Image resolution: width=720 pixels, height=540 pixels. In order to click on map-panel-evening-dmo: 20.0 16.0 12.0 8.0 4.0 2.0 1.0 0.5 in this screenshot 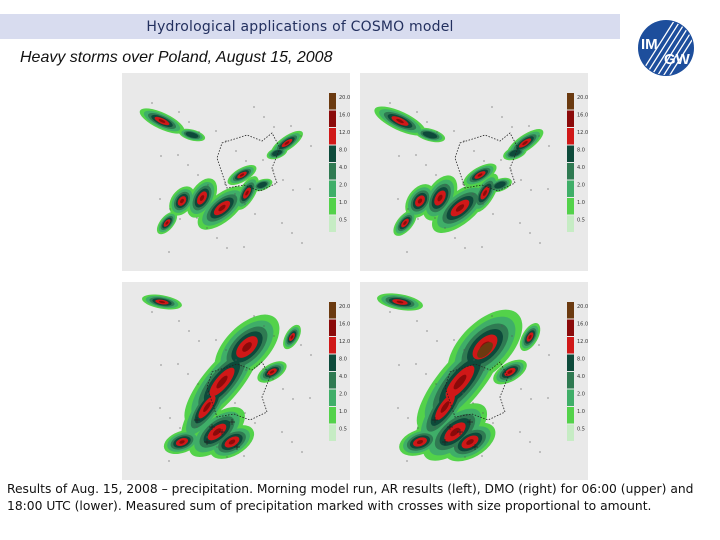, I will do `click(474, 381)`.